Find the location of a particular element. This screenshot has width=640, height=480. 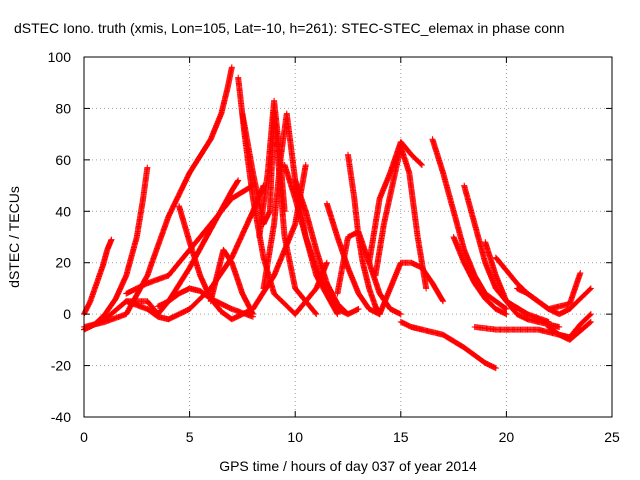

y-tick-label: 20 is located at coordinates (63, 263).